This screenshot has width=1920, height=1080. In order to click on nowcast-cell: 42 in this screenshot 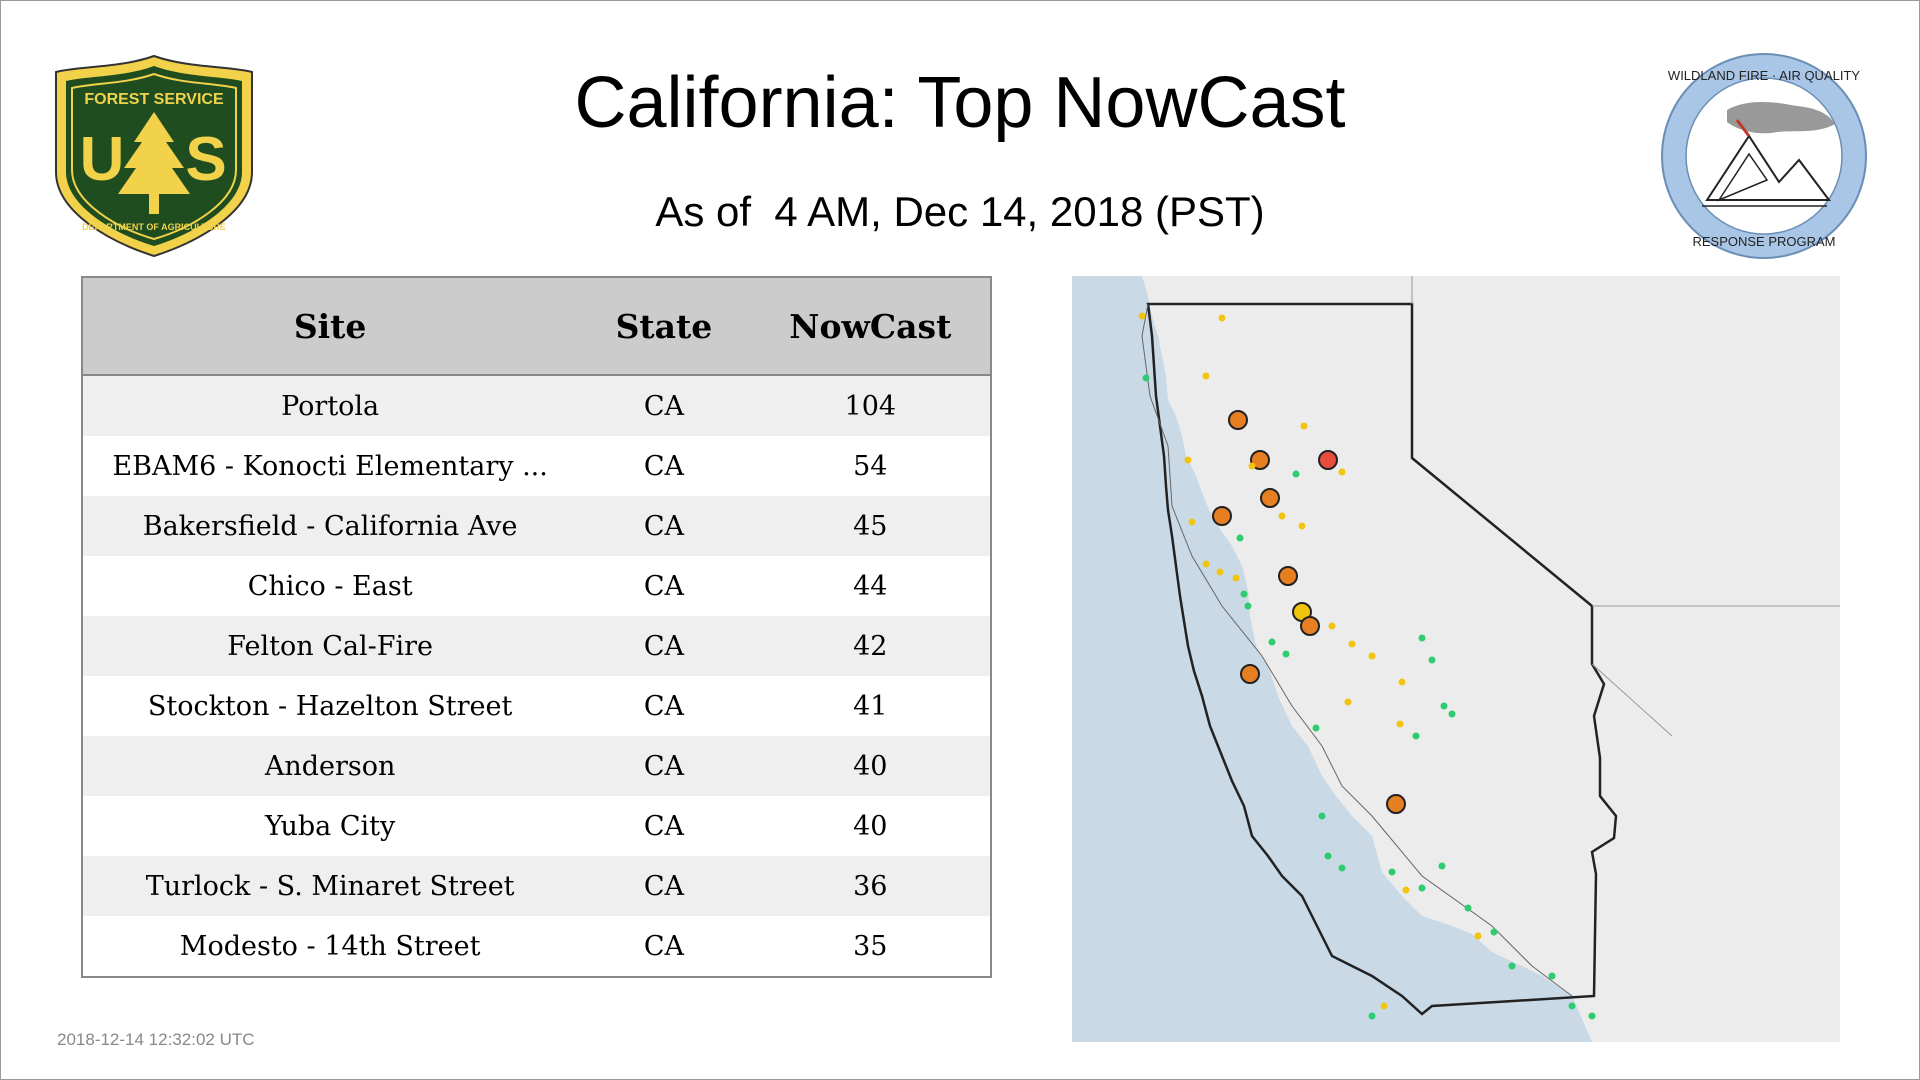, I will do `click(870, 646)`.